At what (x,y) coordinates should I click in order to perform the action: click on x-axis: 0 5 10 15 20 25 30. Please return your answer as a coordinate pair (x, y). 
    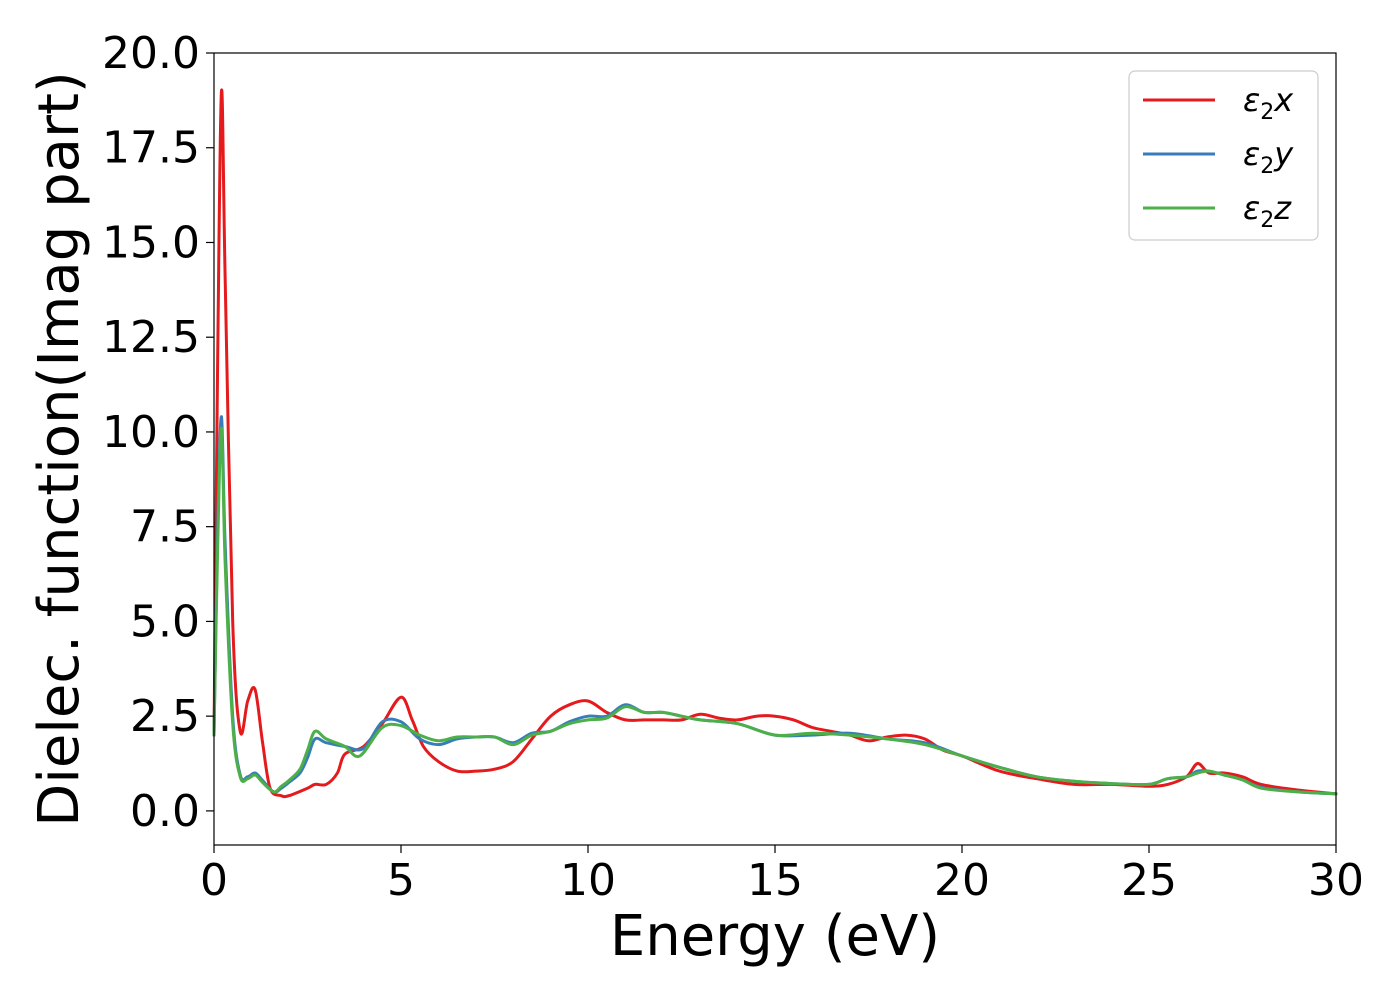
    Looking at the image, I should click on (782, 875).